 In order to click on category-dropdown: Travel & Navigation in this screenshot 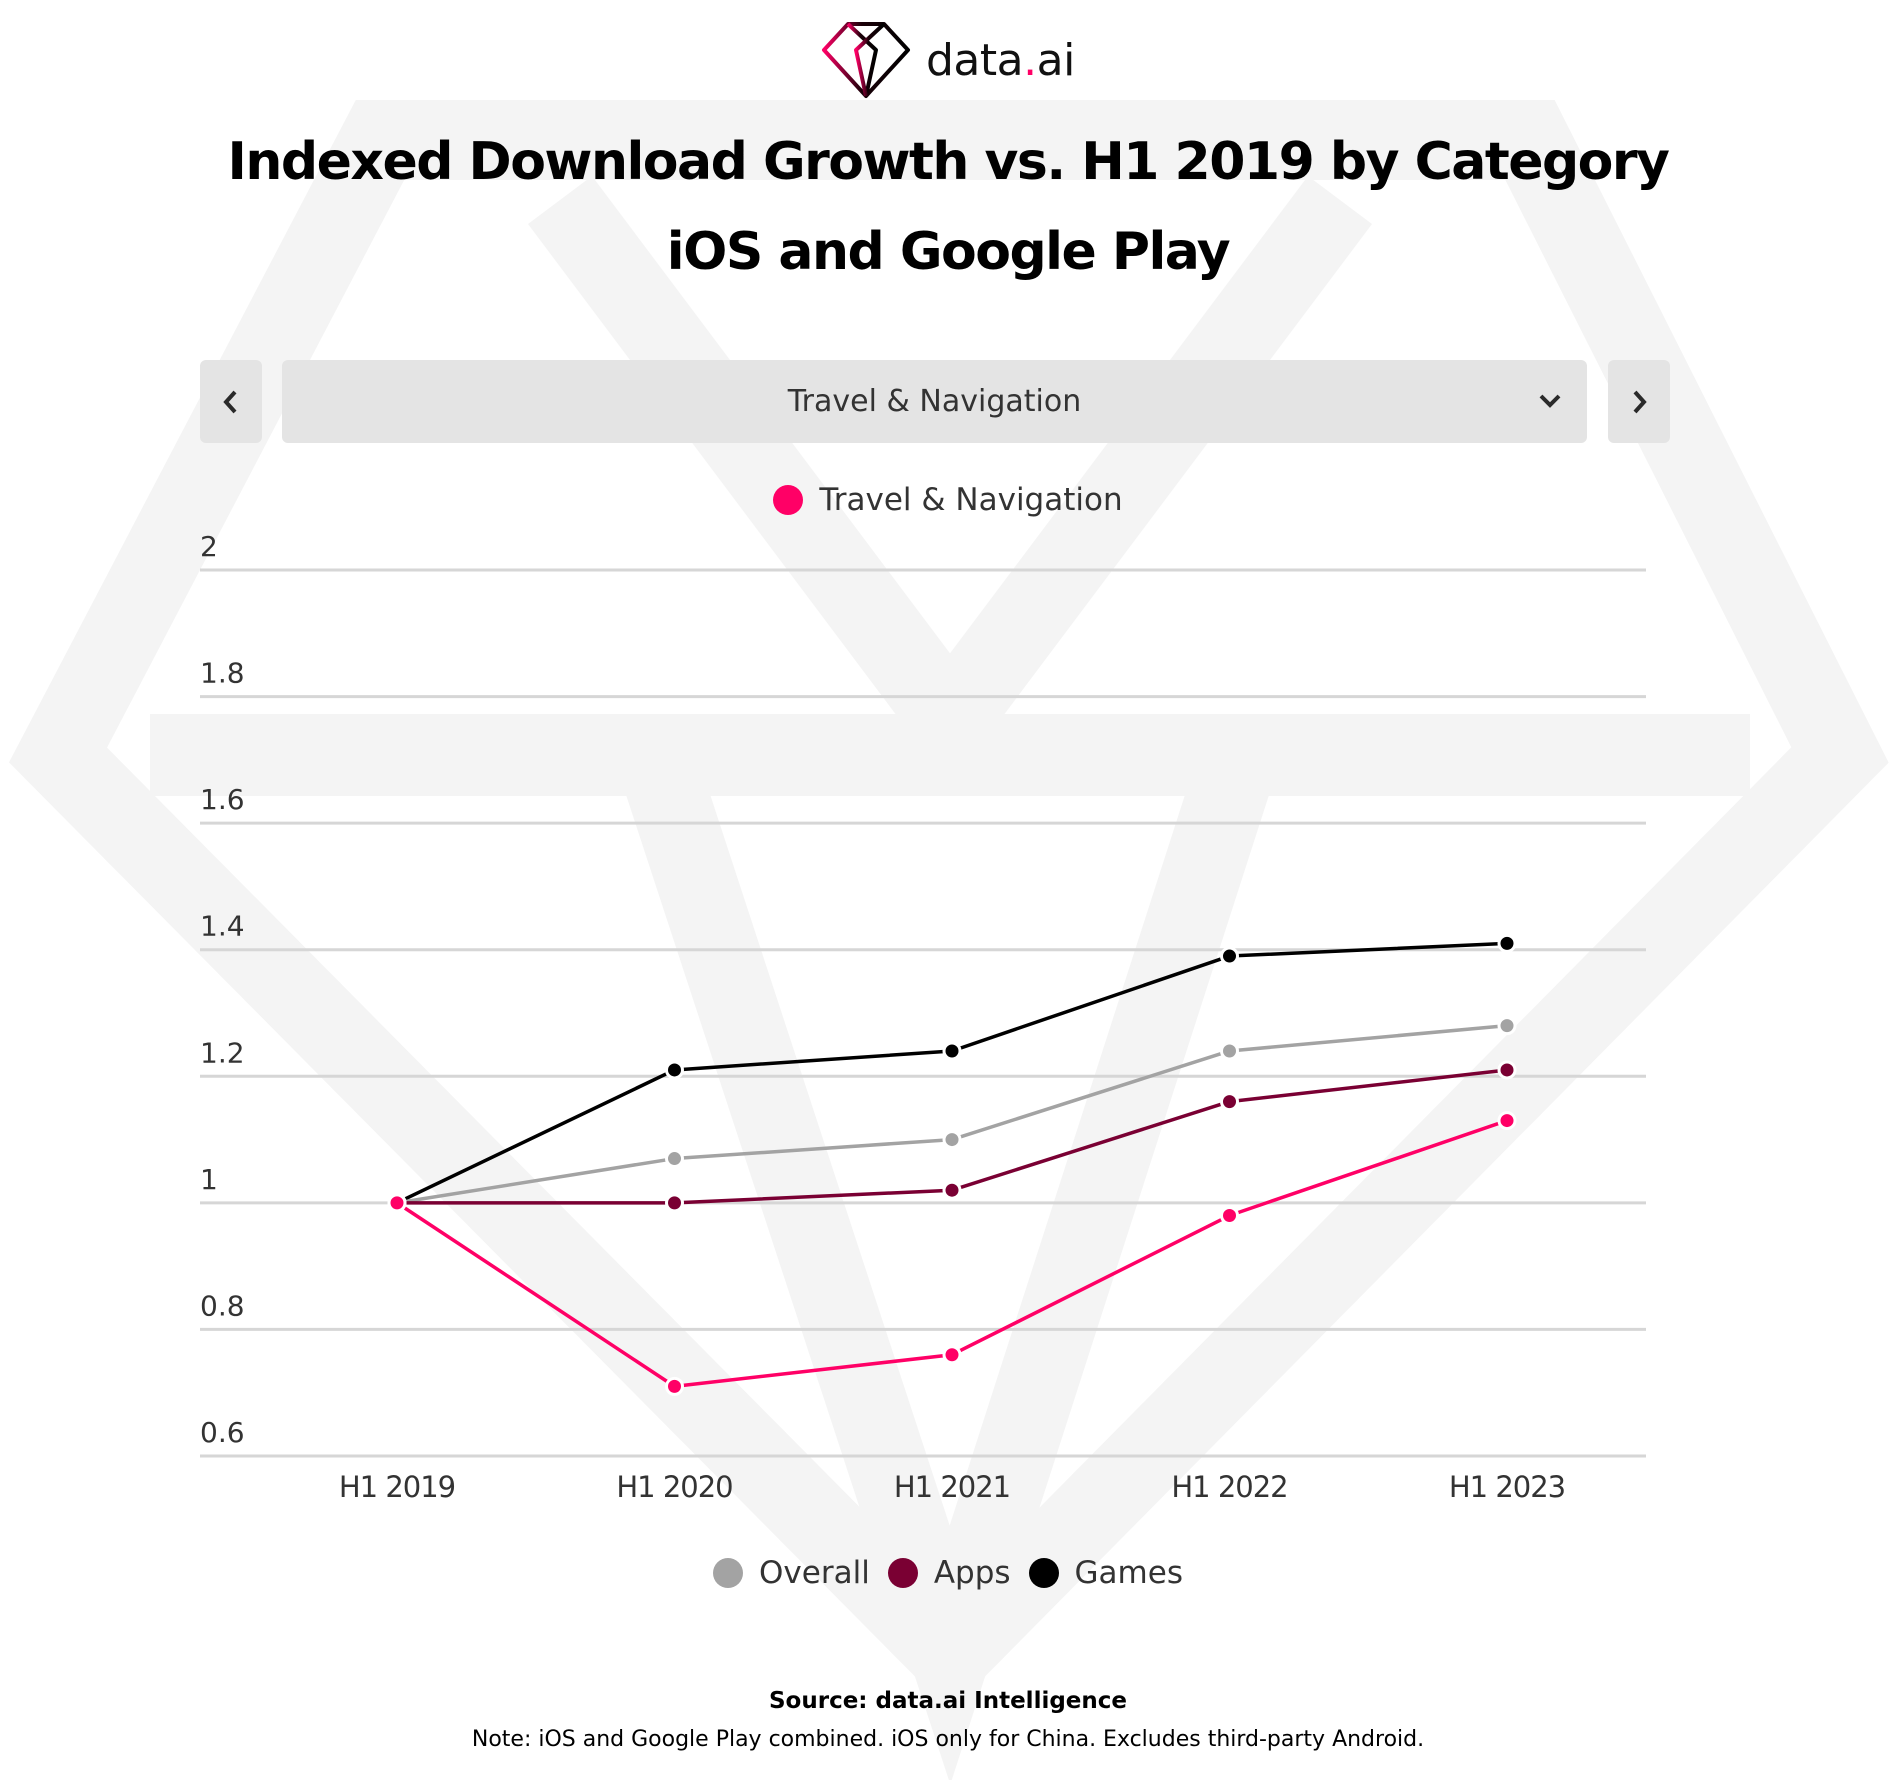, I will do `click(934, 401)`.